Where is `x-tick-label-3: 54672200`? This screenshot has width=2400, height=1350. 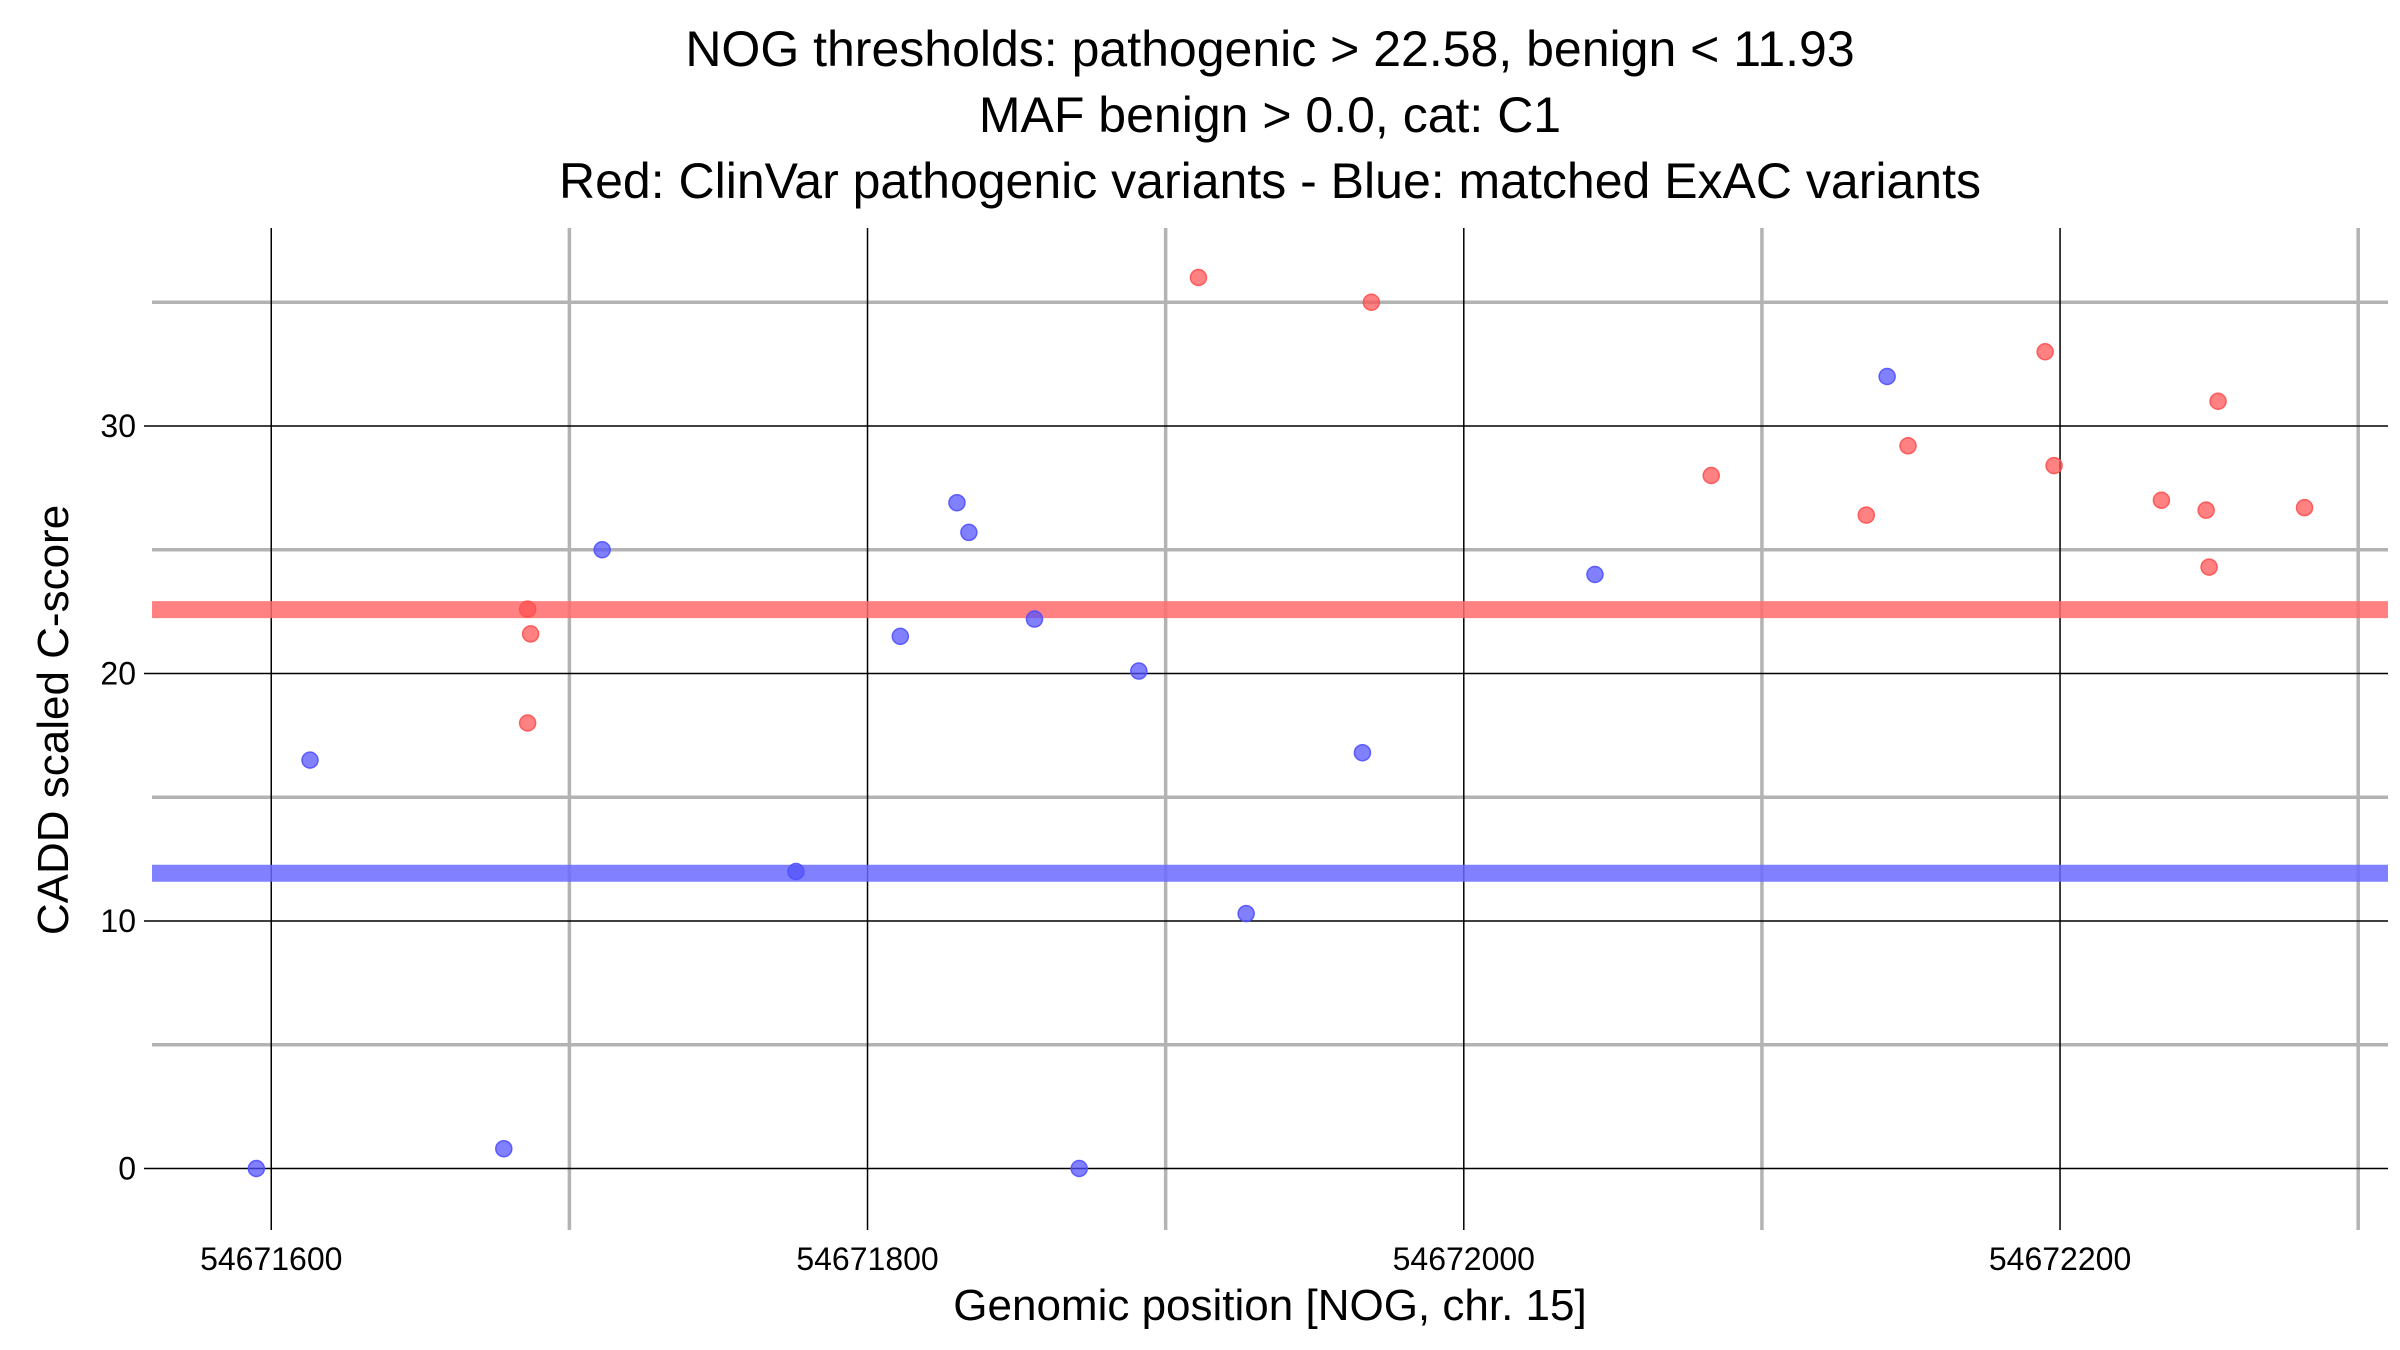 x-tick-label-3: 54672200 is located at coordinates (2060, 1259).